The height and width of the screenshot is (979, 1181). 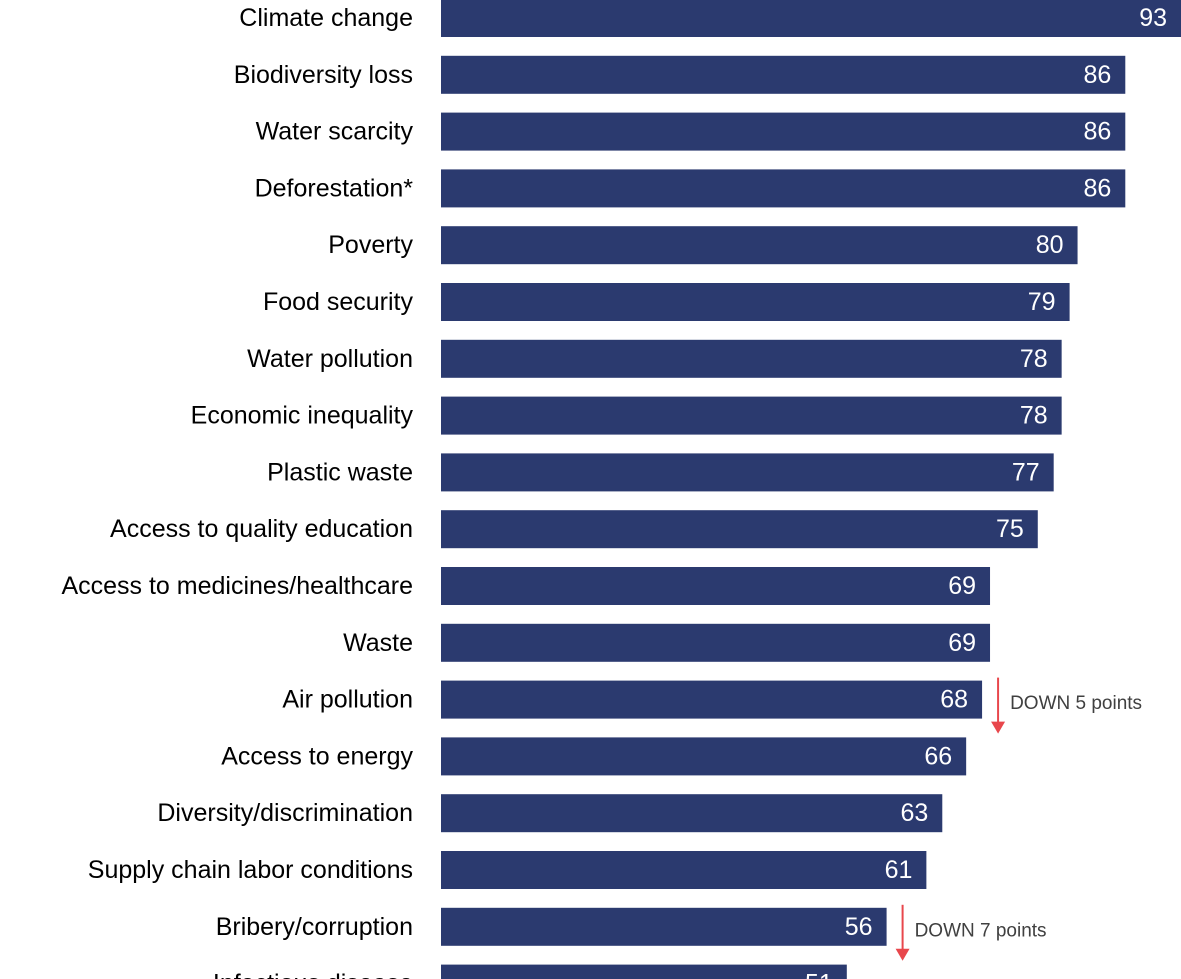 I want to click on value-label: 79, so click(x=1042, y=302).